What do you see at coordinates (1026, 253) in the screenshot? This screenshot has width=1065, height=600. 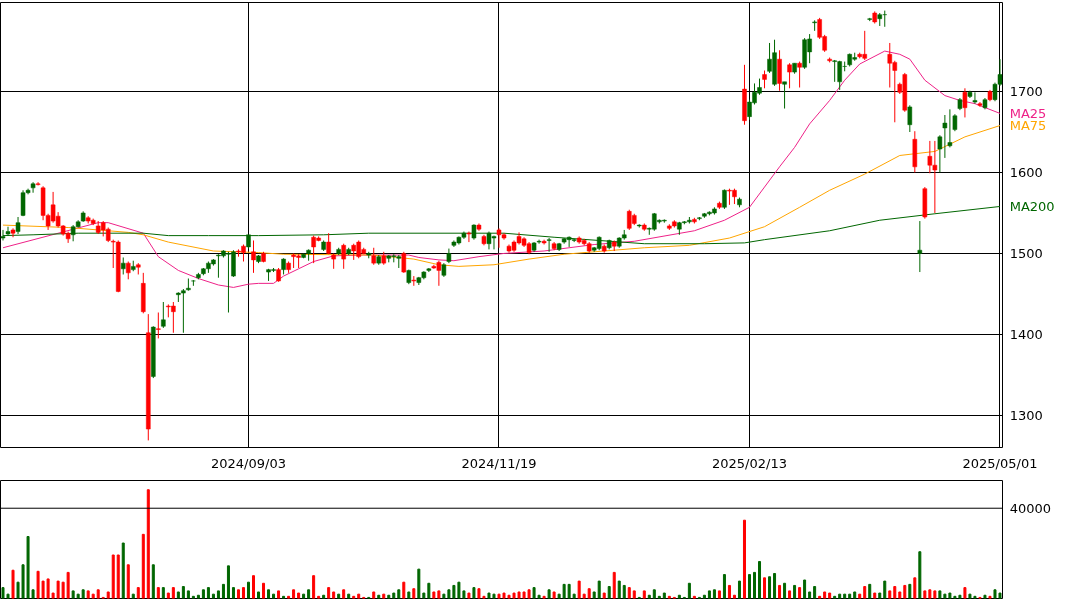 I see `y-tick-label: 1500` at bounding box center [1026, 253].